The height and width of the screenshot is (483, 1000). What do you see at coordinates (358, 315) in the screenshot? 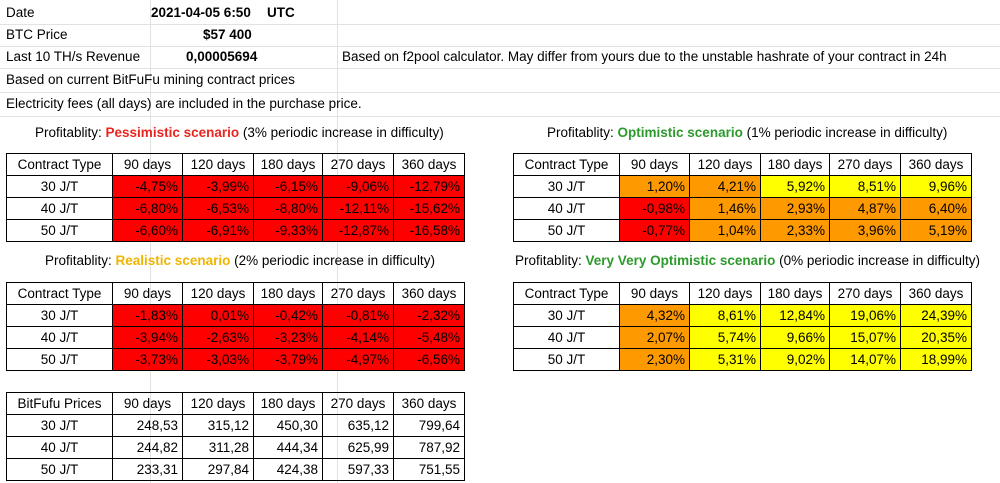
I see `value-cell: -0,81%` at bounding box center [358, 315].